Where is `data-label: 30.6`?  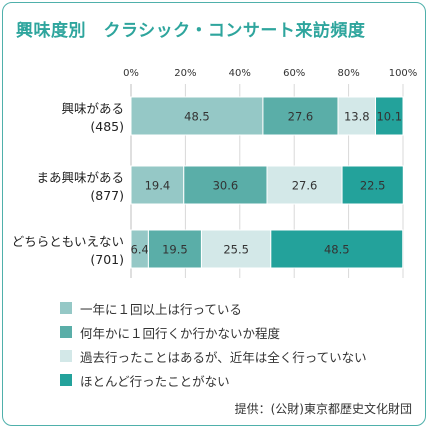
data-label: 30.6 is located at coordinates (226, 186).